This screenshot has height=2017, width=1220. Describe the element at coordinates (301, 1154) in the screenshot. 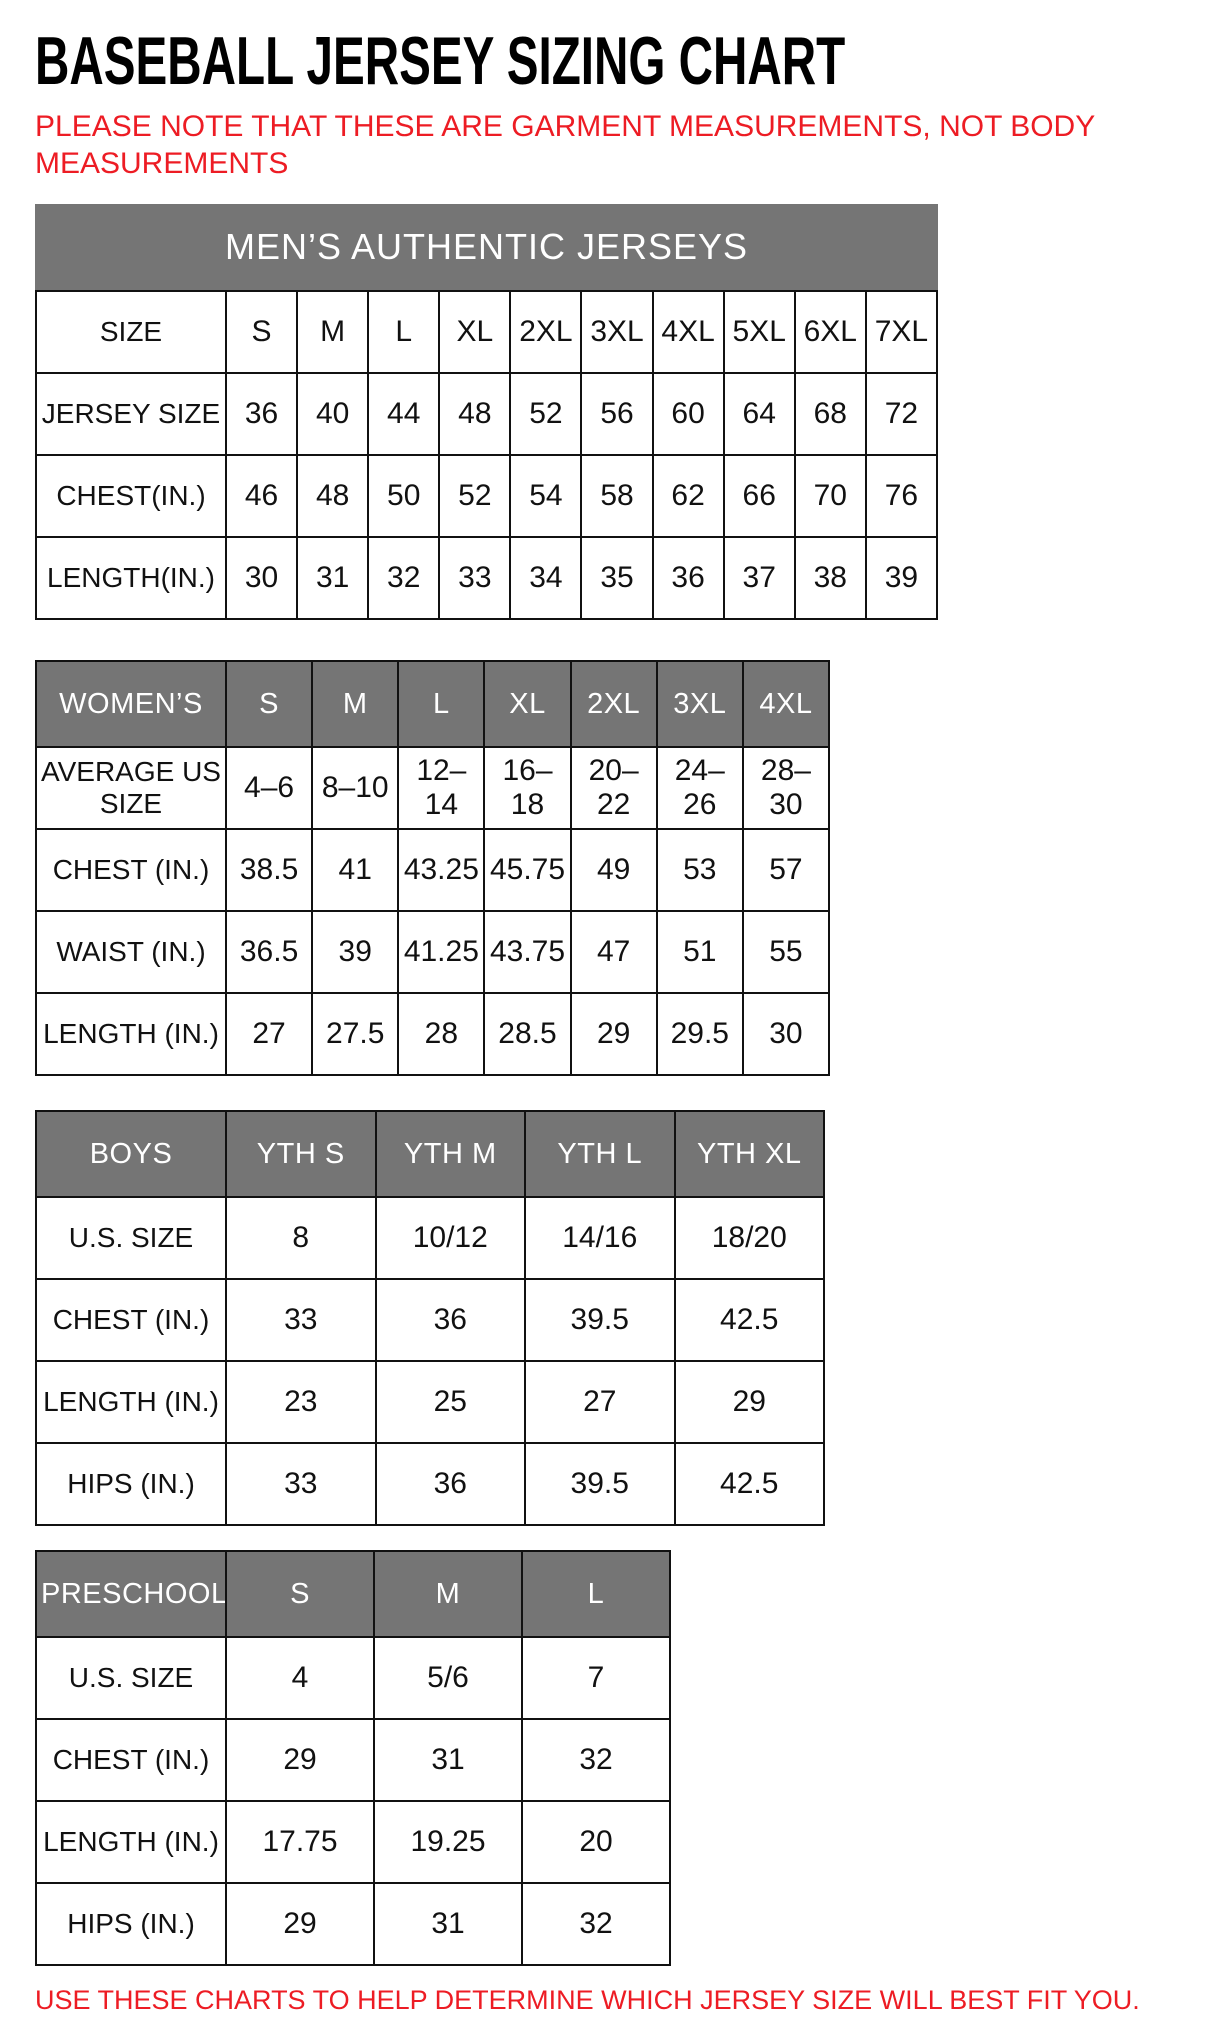

I see `boys-column-header: YTH S` at that location.